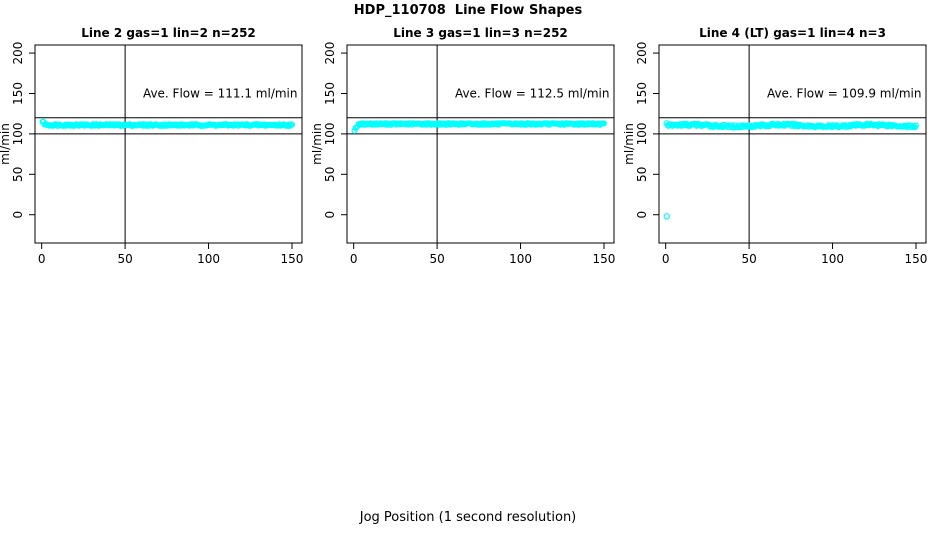  Describe the element at coordinates (468, 517) in the screenshot. I see `x-axis-label: Jog Position (1 second resolution)` at that location.